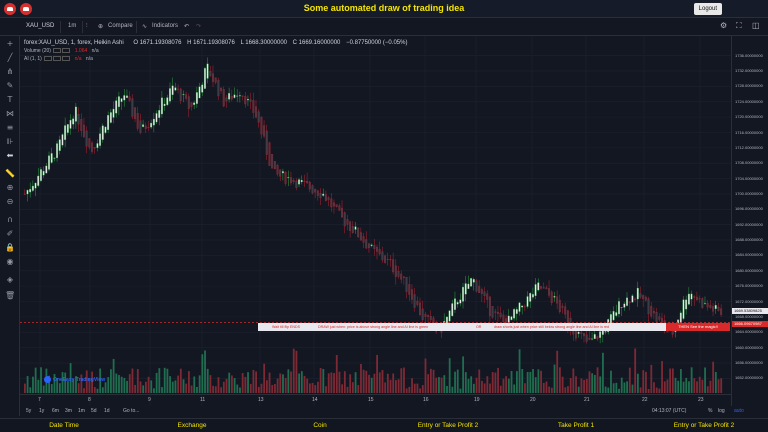  What do you see at coordinates (371, 400) in the screenshot?
I see `time-tick: 15` at bounding box center [371, 400].